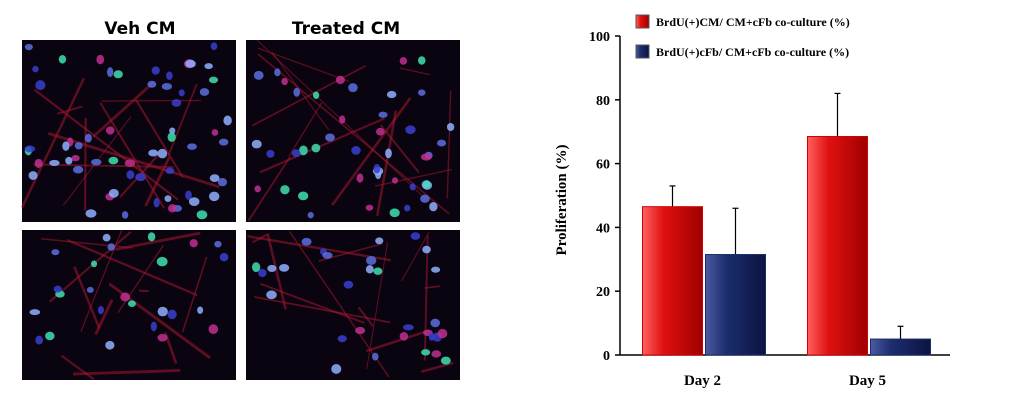  What do you see at coordinates (606, 356) in the screenshot?
I see `y-tick-label: 0` at bounding box center [606, 356].